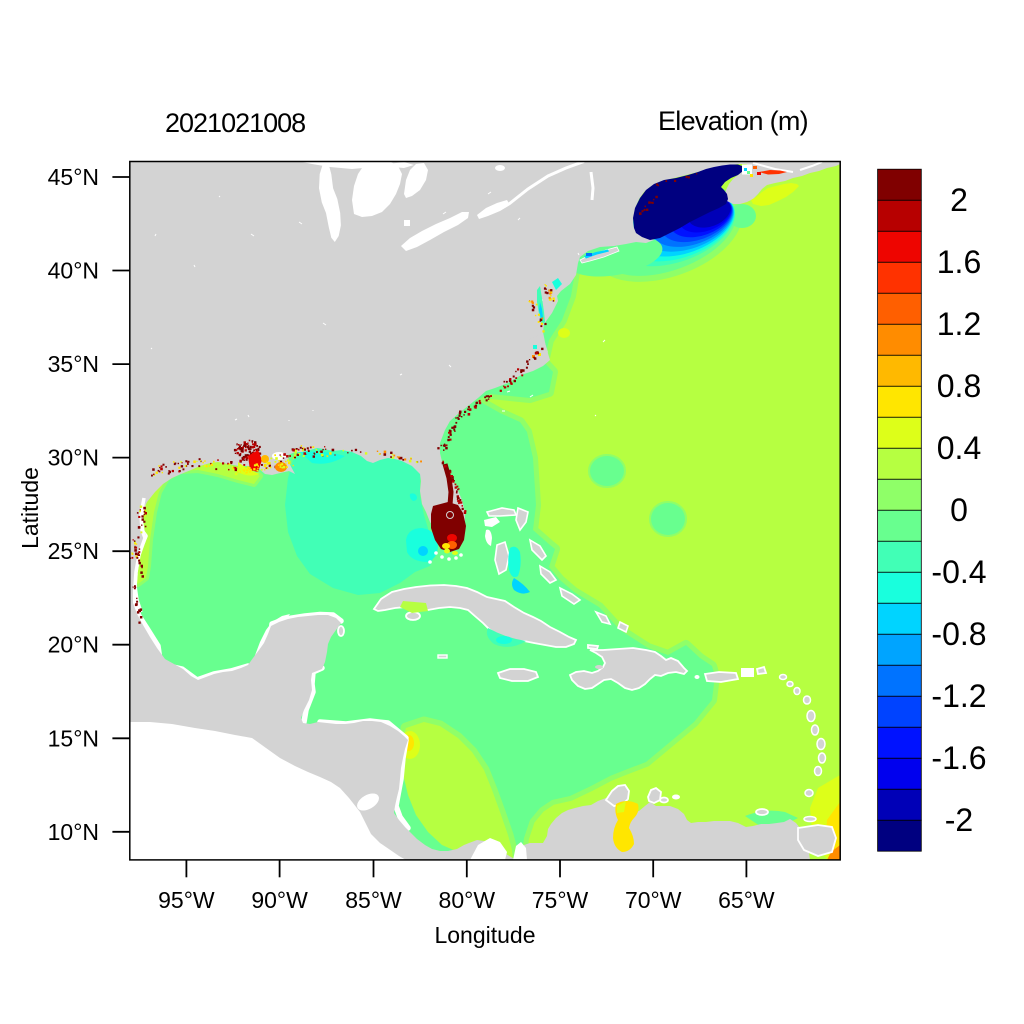 The image size is (1024, 1024). Describe the element at coordinates (73, 271) in the screenshot. I see `svg-text: 40°N` at that location.